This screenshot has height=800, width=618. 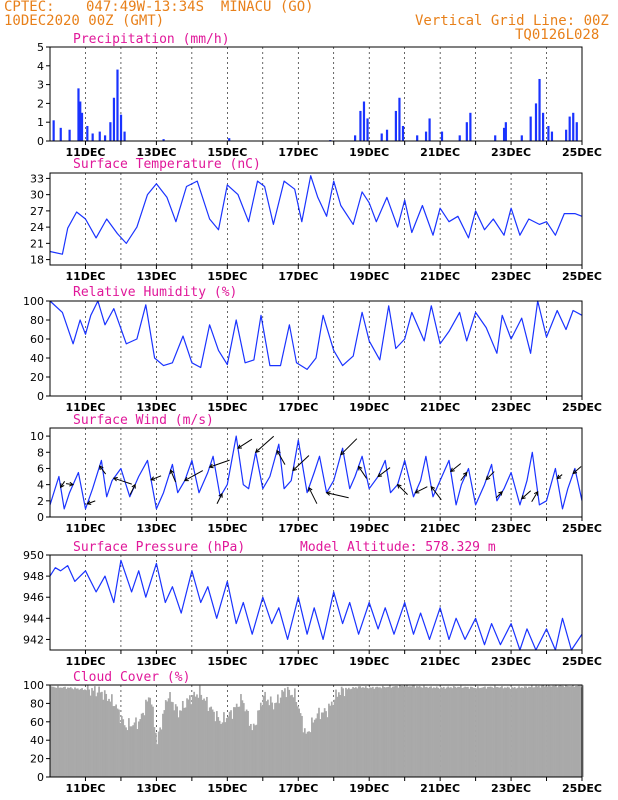 I want to click on x-tick-label: 21DEC, so click(x=440, y=407).